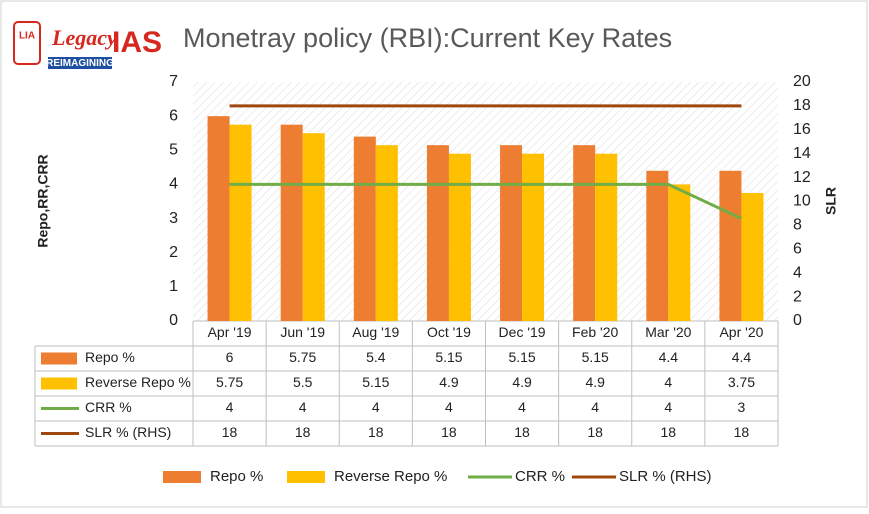  Describe the element at coordinates (173, 320) in the screenshot. I see `y-tick-label: 0` at that location.